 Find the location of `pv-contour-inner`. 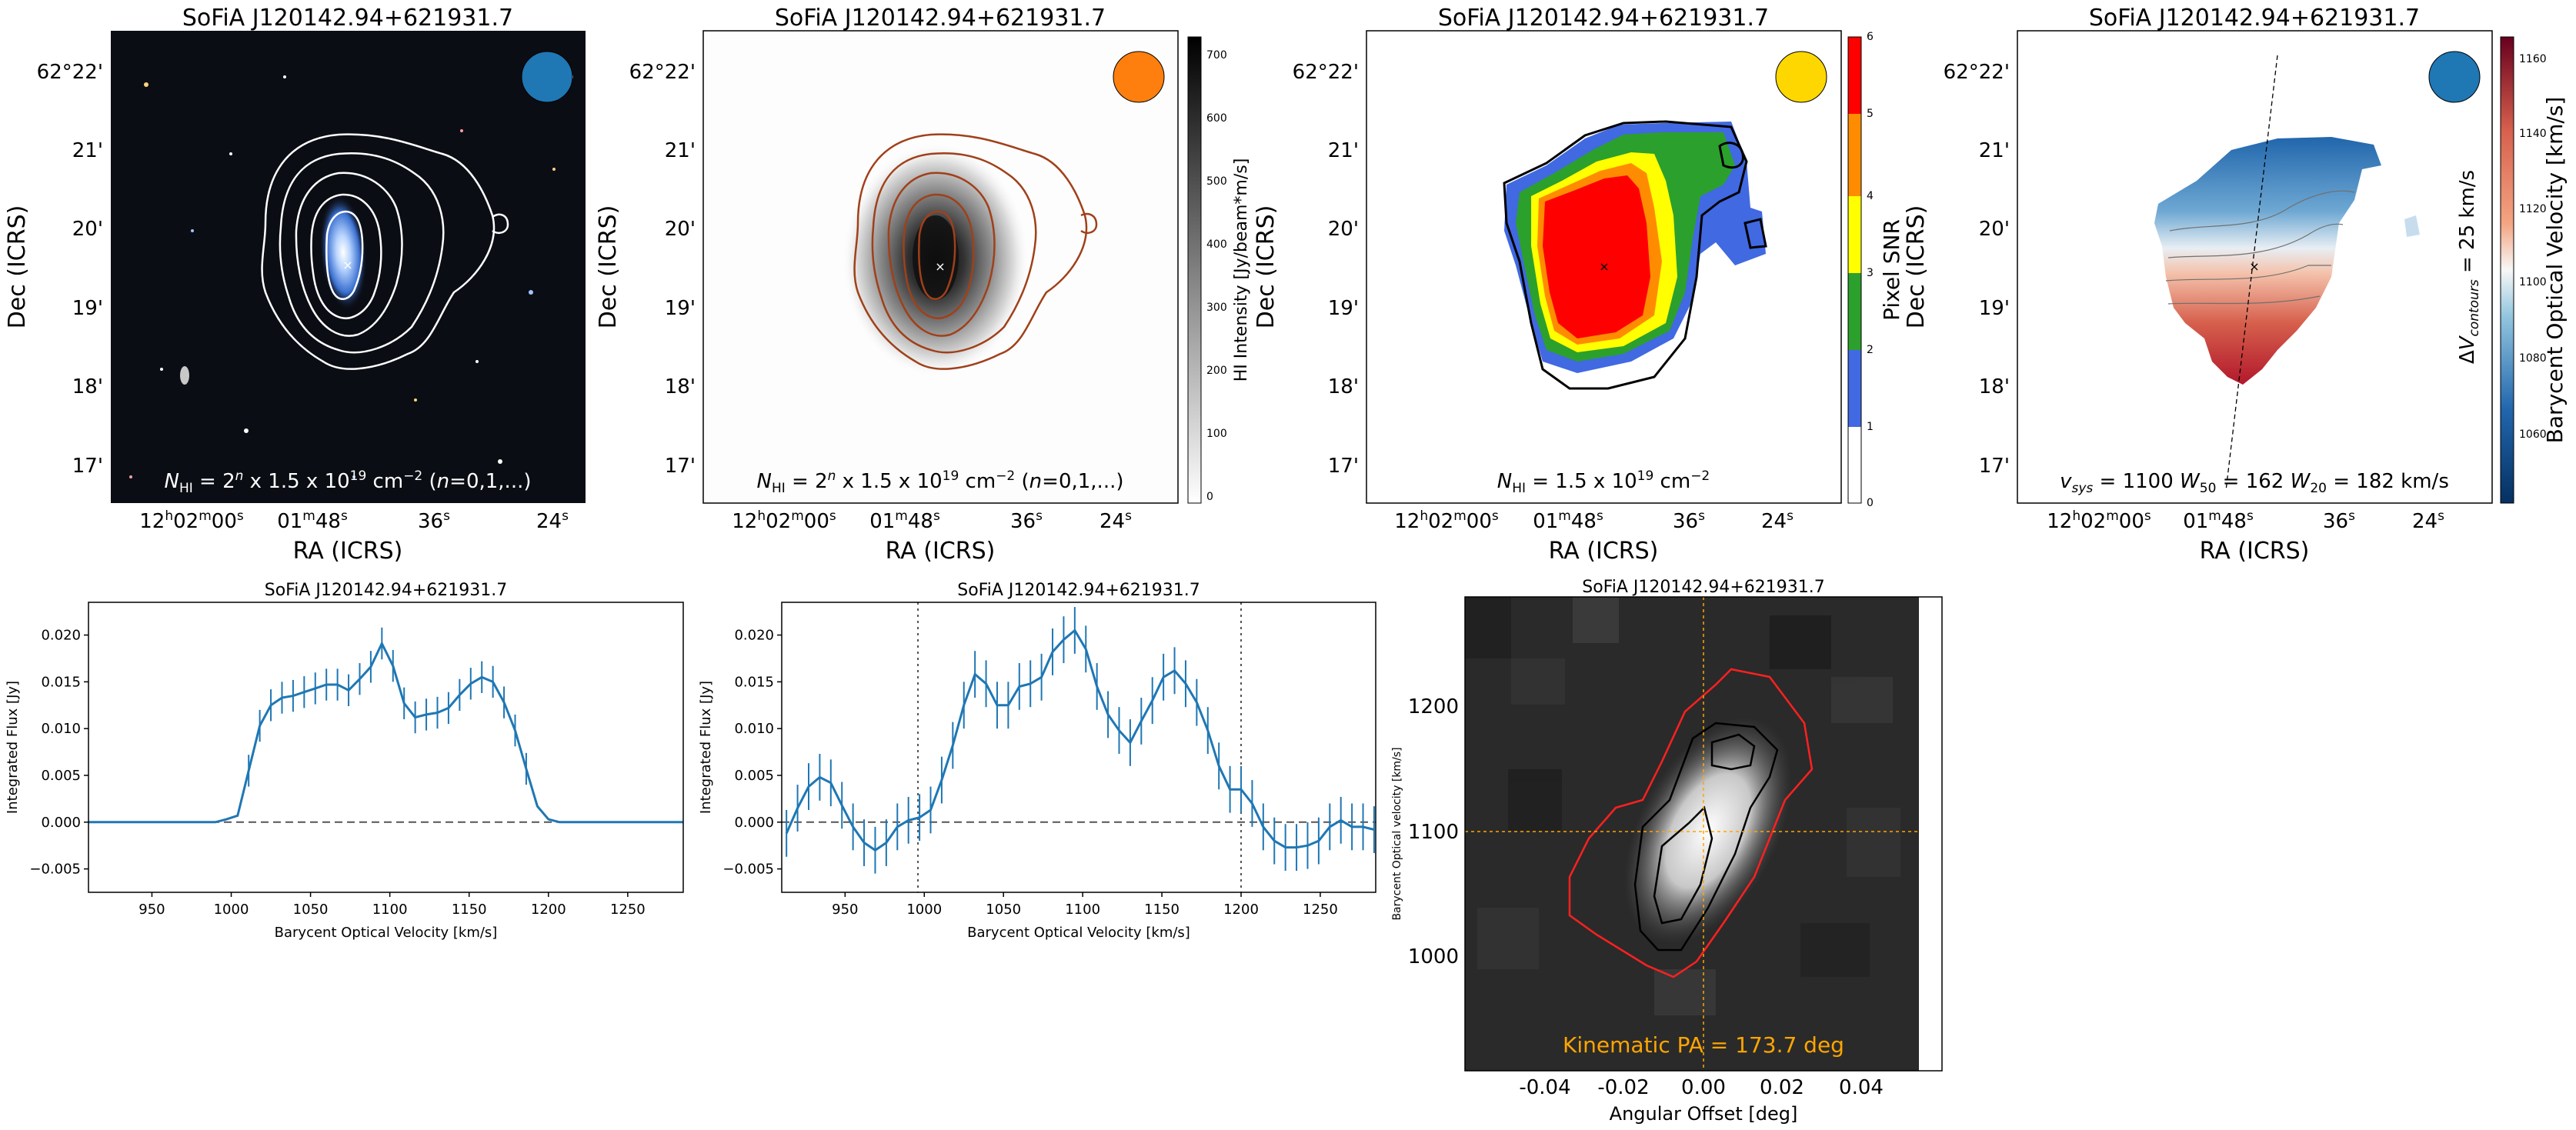

pv-contour-inner is located at coordinates (1733, 752).